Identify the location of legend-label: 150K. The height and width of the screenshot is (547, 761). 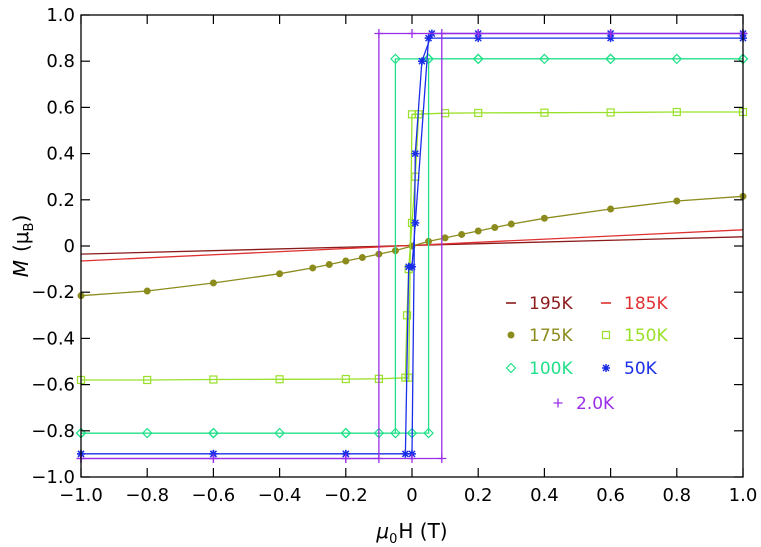
(646, 336).